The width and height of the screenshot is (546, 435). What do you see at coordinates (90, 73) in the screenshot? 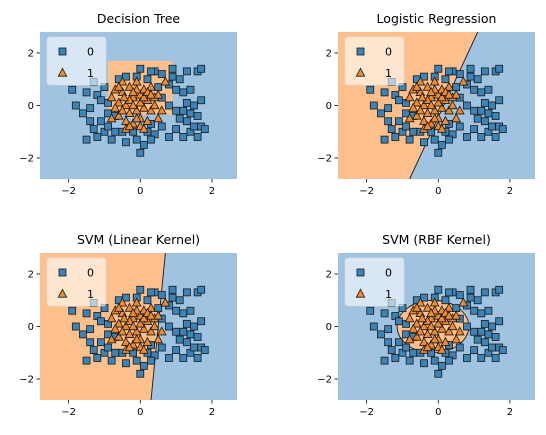
I see `legend-label-class1: 1` at bounding box center [90, 73].